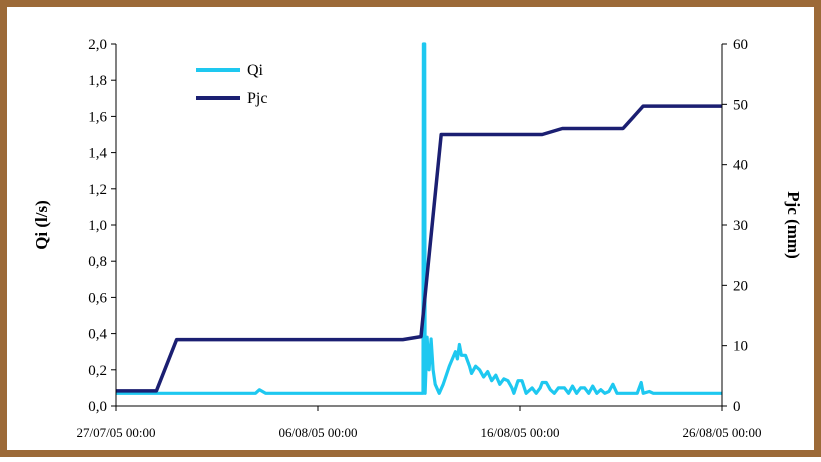 The width and height of the screenshot is (821, 462). What do you see at coordinates (97, 371) in the screenshot?
I see `left-tick-label: 0,2` at bounding box center [97, 371].